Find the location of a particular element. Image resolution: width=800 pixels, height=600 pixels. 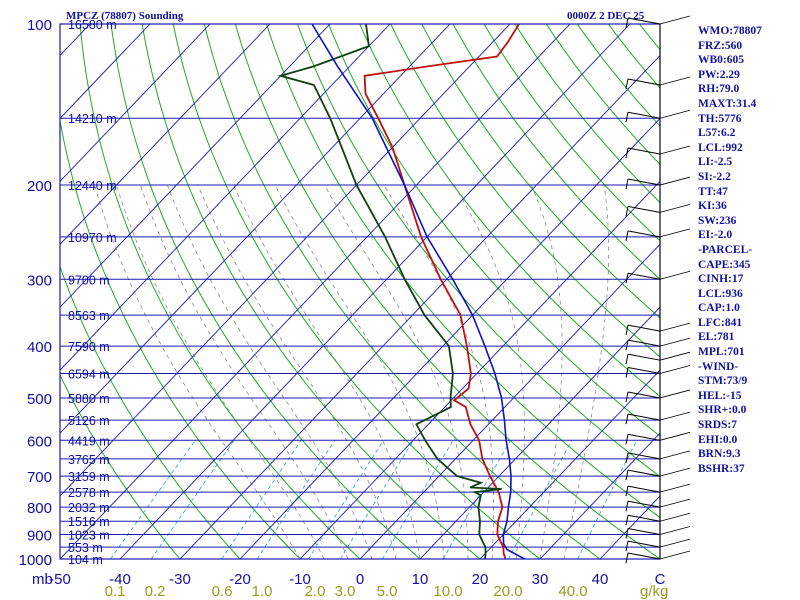

pressure-tick-label: 500 is located at coordinates (39, 399).